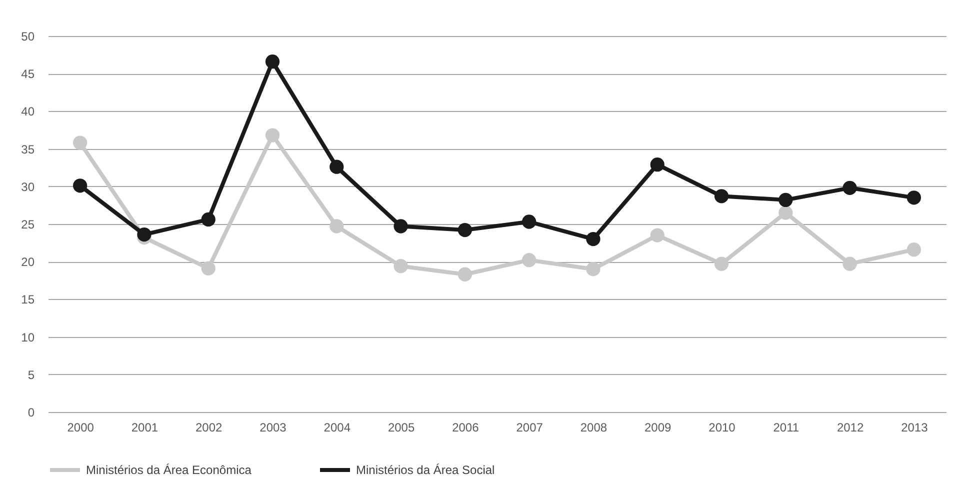 The width and height of the screenshot is (976, 493). Describe the element at coordinates (425, 470) in the screenshot. I see `legend-label: Ministérios da Área Social` at that location.